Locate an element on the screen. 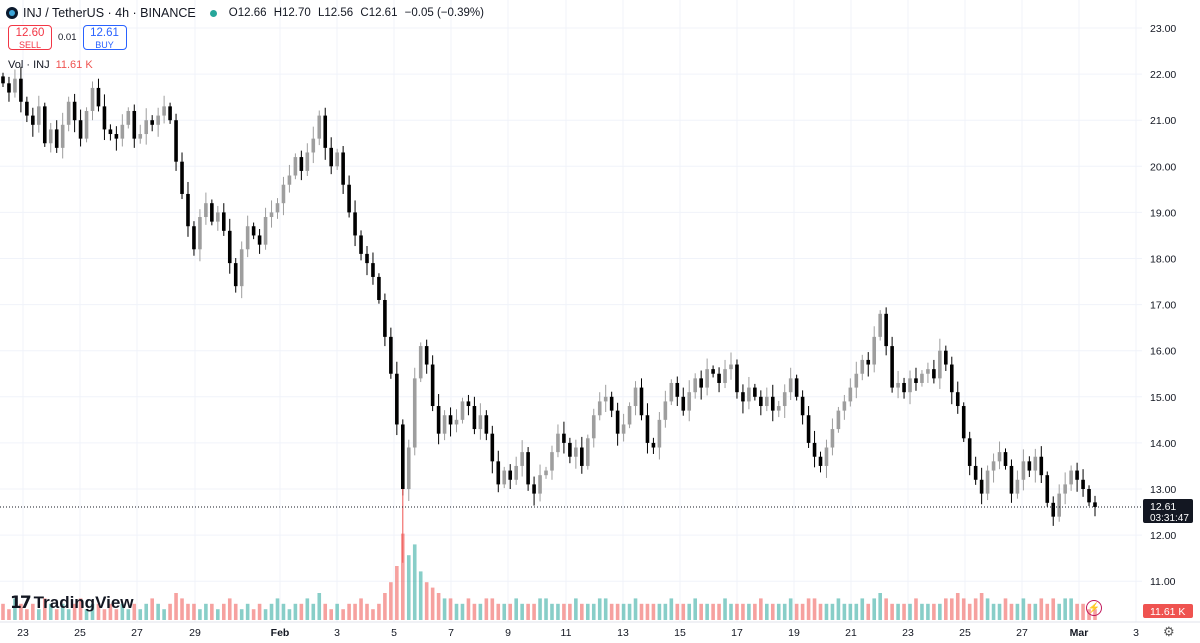  volume-legend: Vol · INJ 11.61 K is located at coordinates (50, 65).